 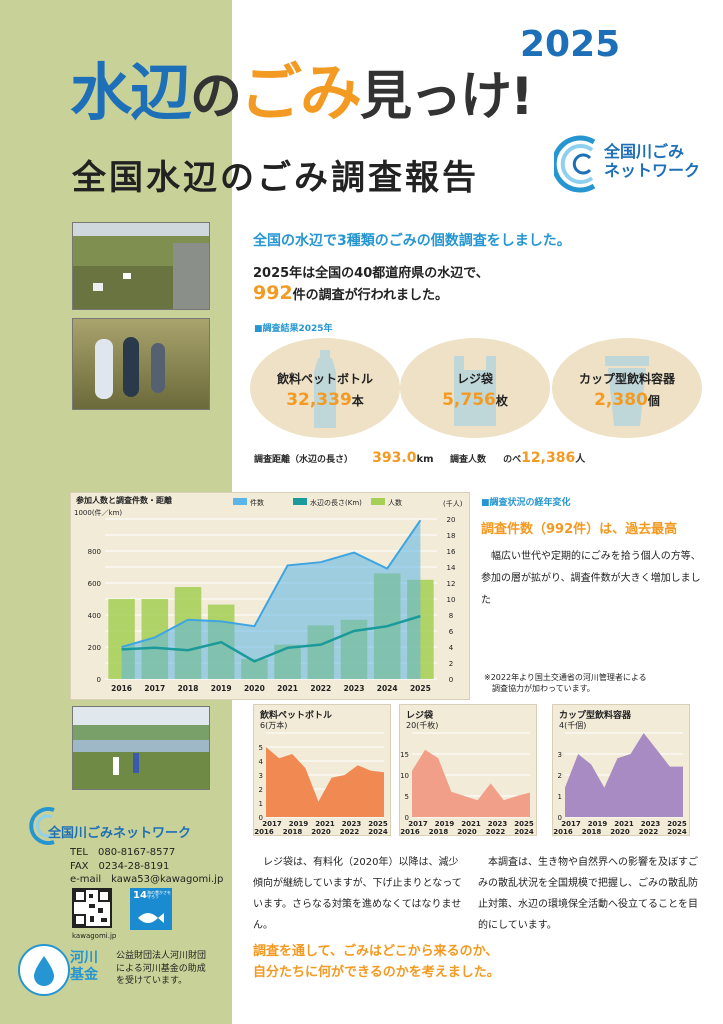 What do you see at coordinates (271, 638) in the screenshot?
I see `main-chart-line-length` at bounding box center [271, 638].